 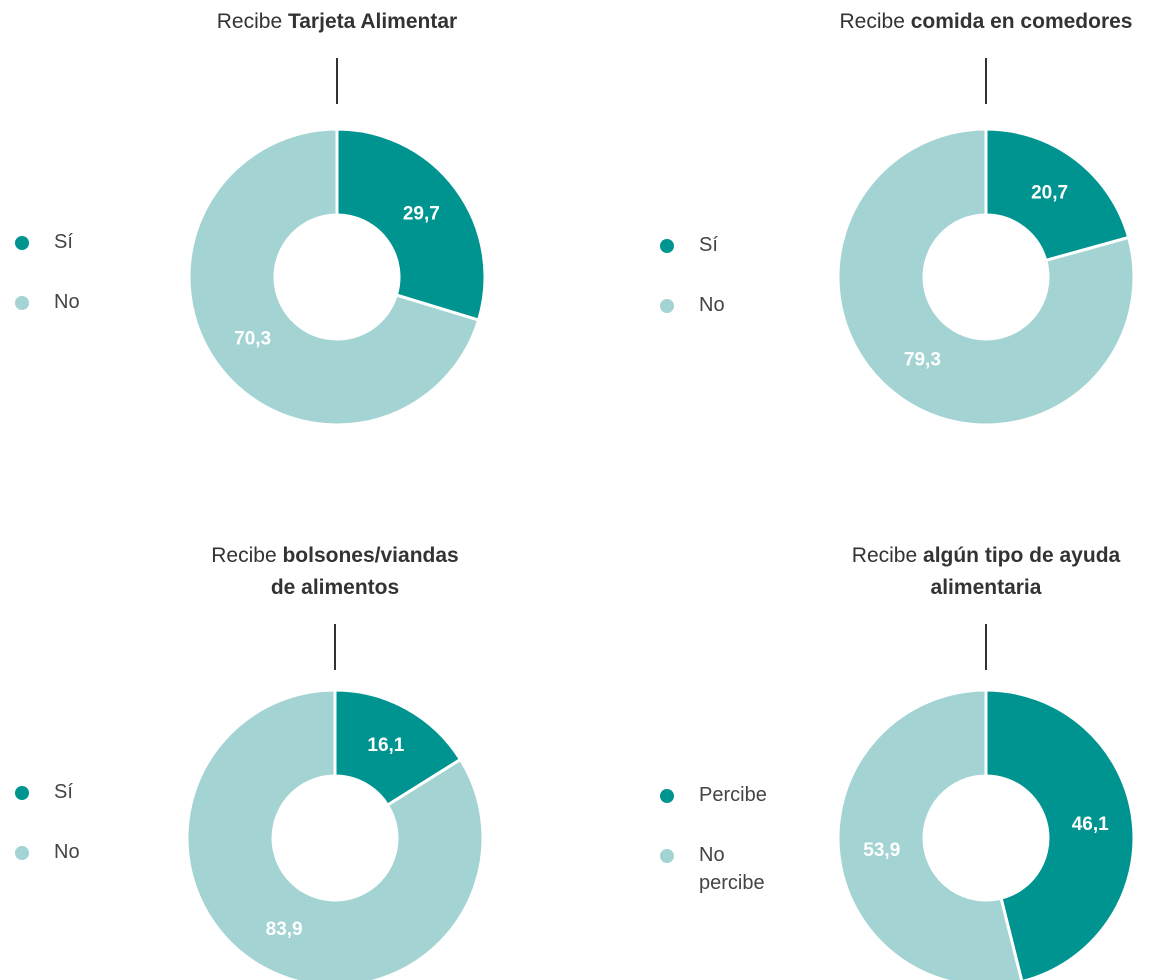 I want to click on title-emphasis: comida en comedores, so click(x=1022, y=21).